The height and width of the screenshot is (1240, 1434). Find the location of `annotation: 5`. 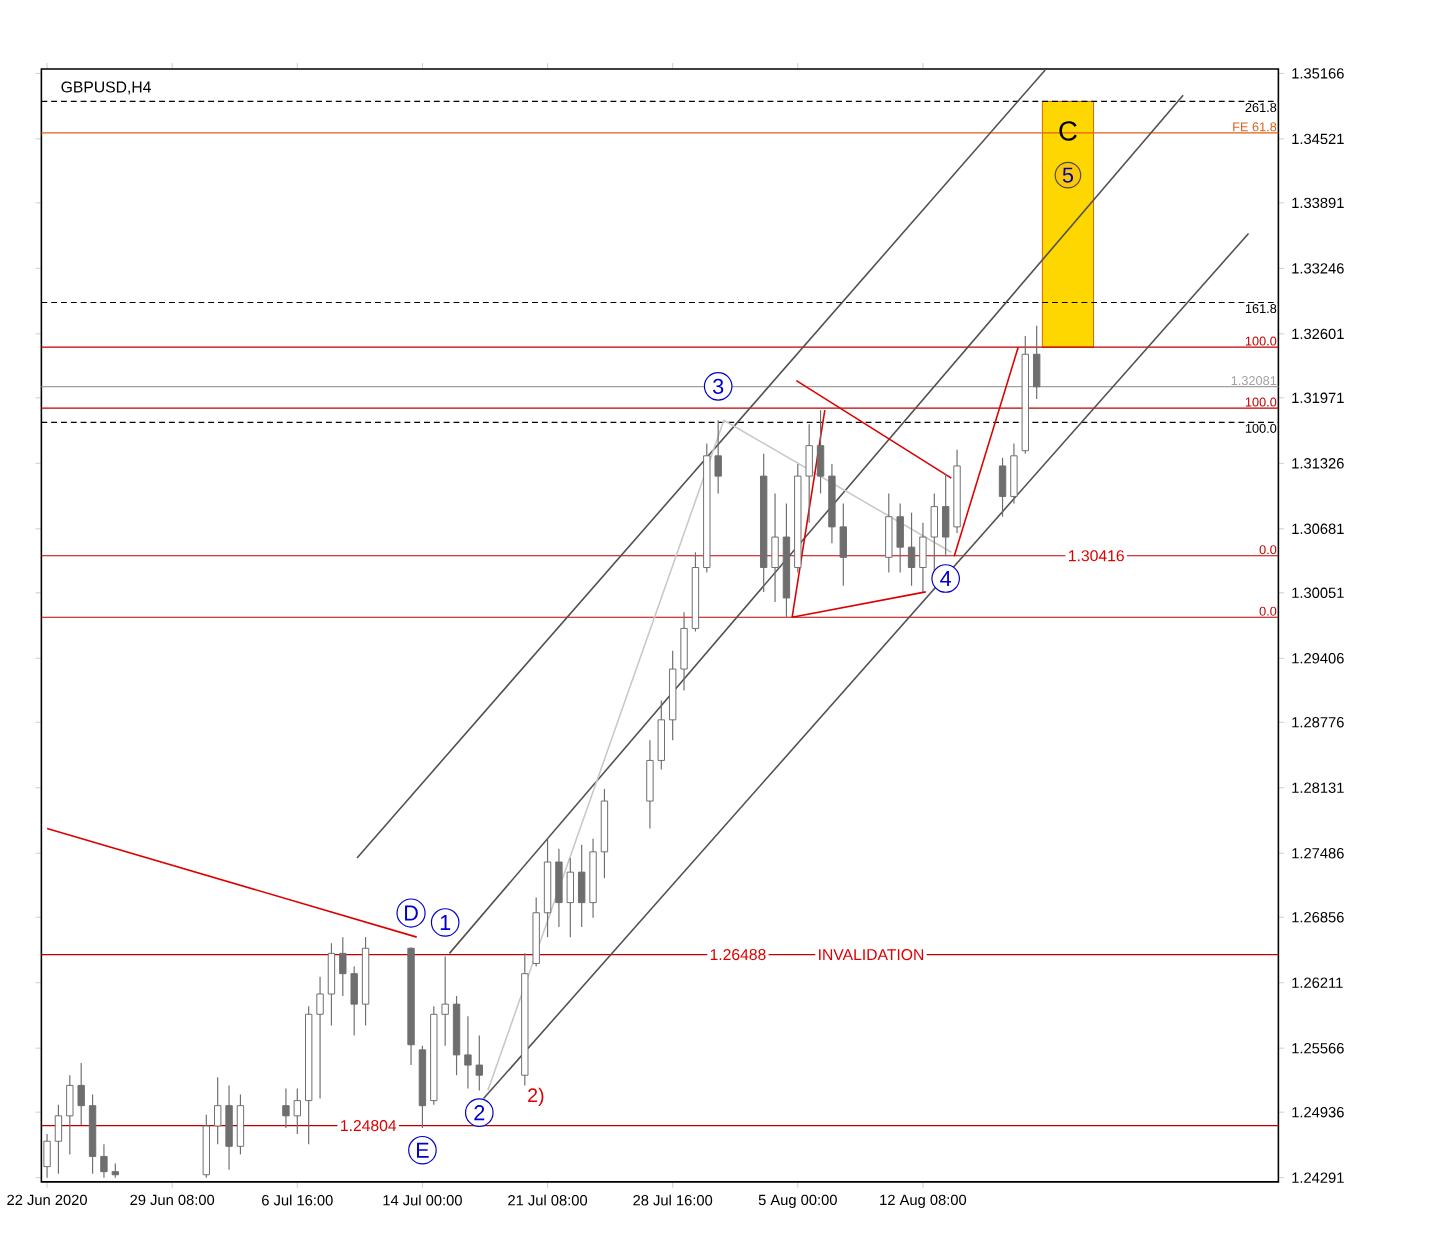

annotation: 5 is located at coordinates (1068, 175).